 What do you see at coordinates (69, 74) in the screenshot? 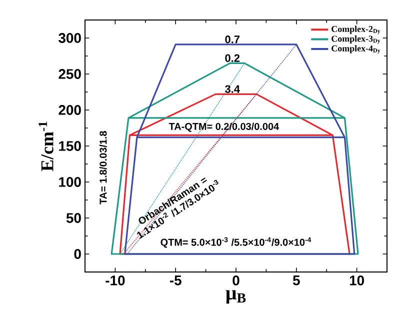
I see `y-tick-label: 250` at bounding box center [69, 74].